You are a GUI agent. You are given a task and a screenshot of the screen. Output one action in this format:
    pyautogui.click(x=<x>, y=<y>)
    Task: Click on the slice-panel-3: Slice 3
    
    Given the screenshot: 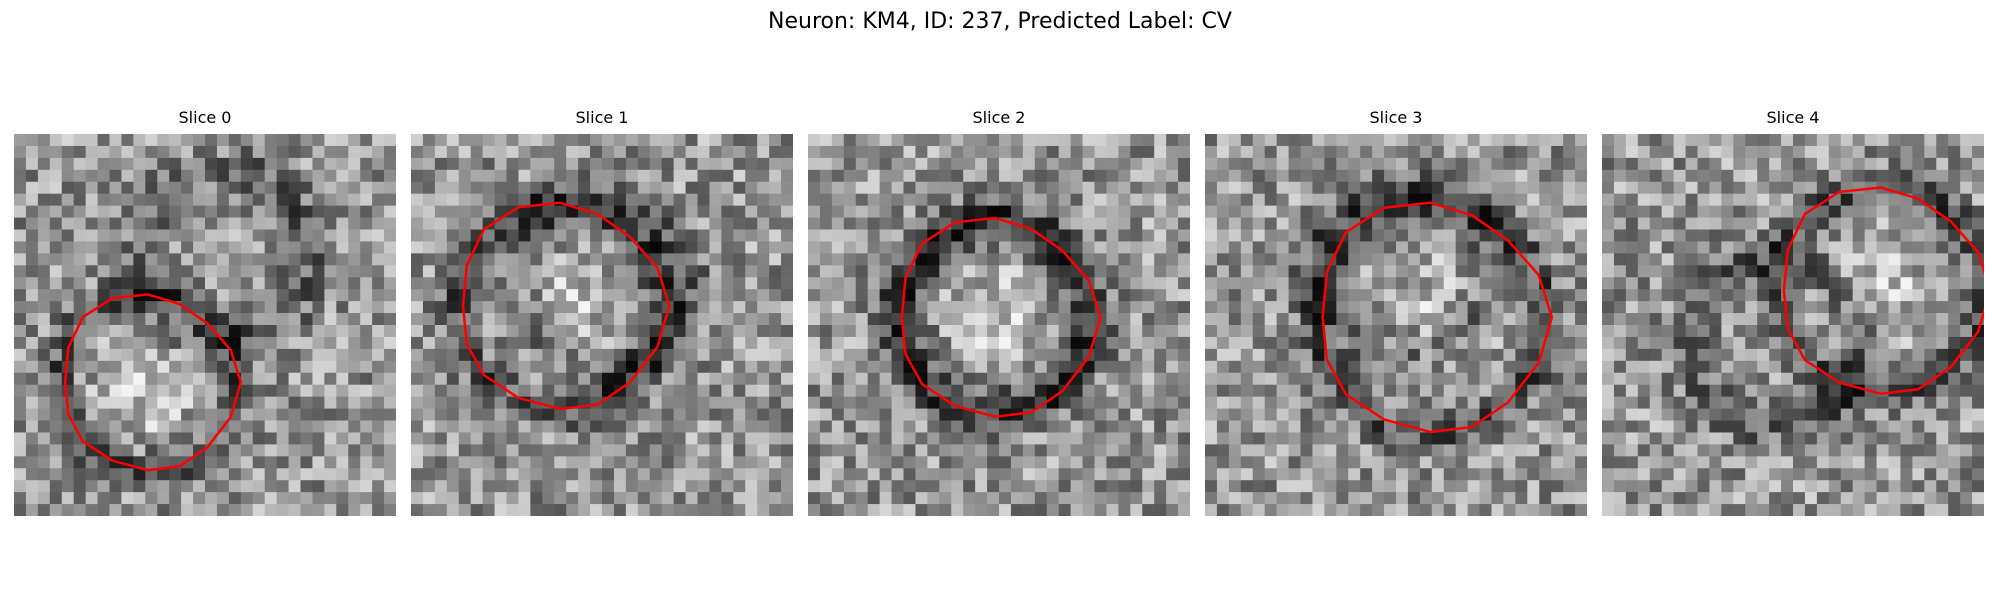 What is the action you would take?
    pyautogui.click(x=1396, y=119)
    